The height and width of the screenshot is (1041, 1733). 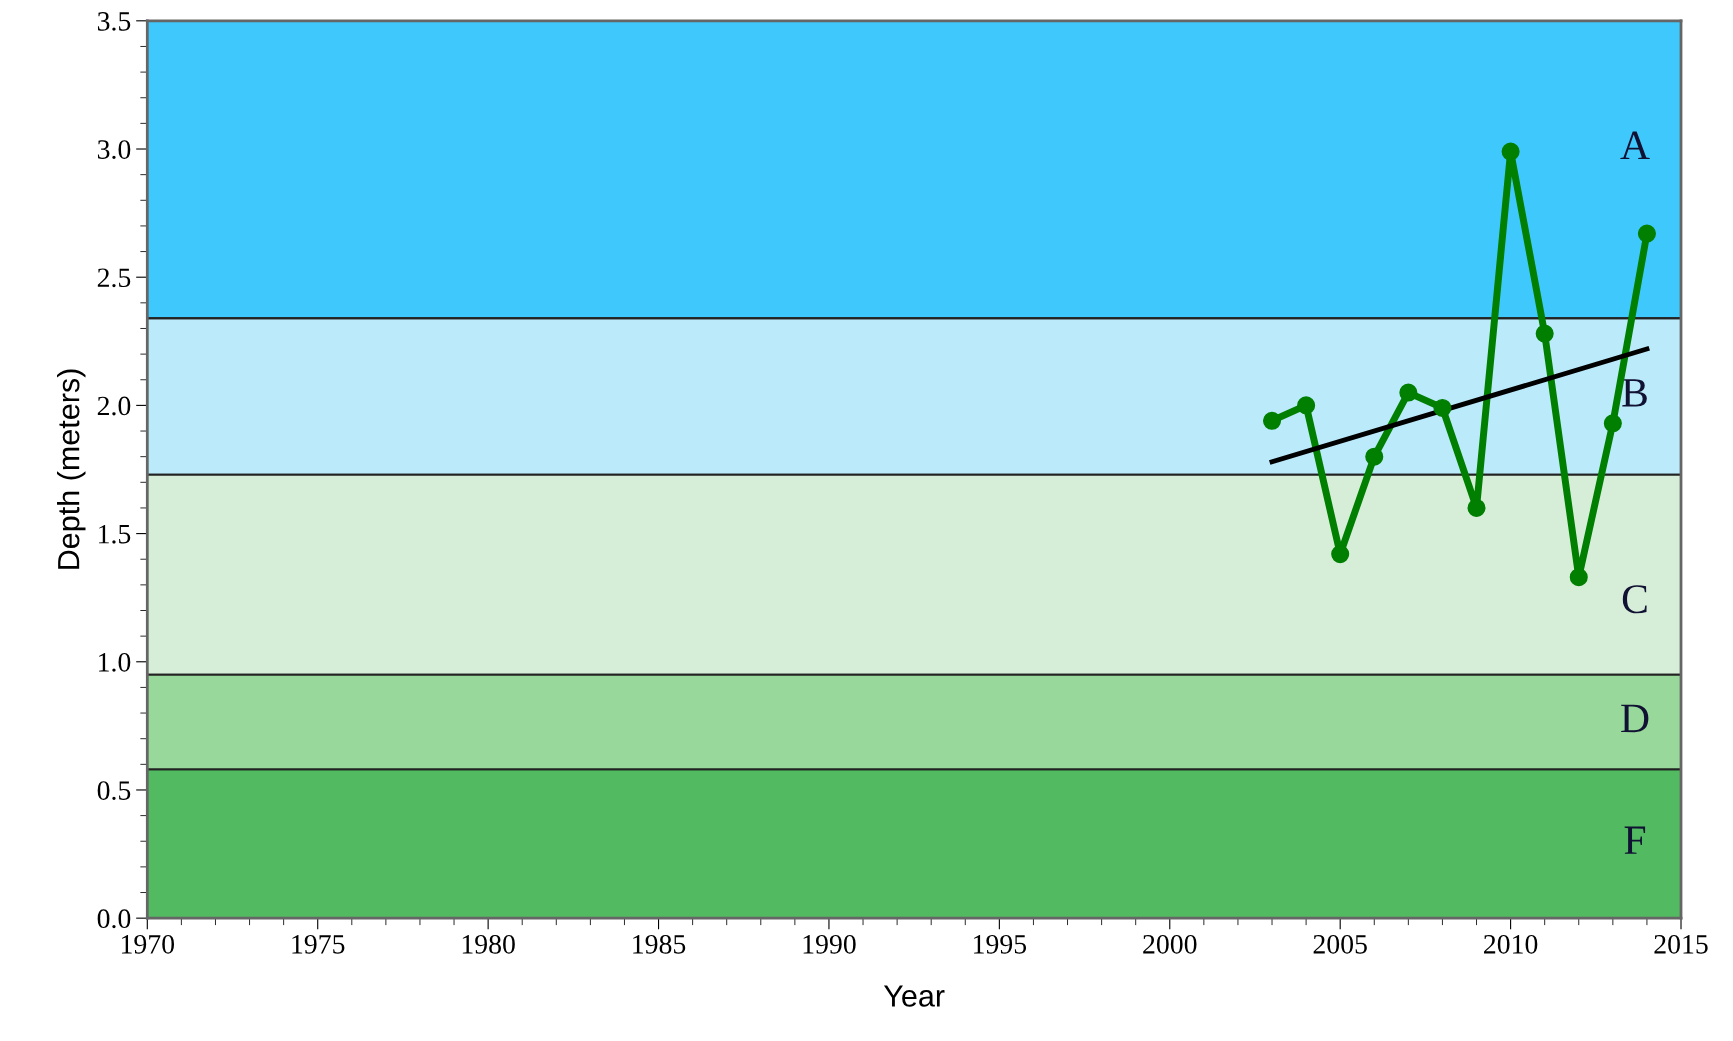 What do you see at coordinates (829, 944) in the screenshot?
I see `x-tick-label: 1990` at bounding box center [829, 944].